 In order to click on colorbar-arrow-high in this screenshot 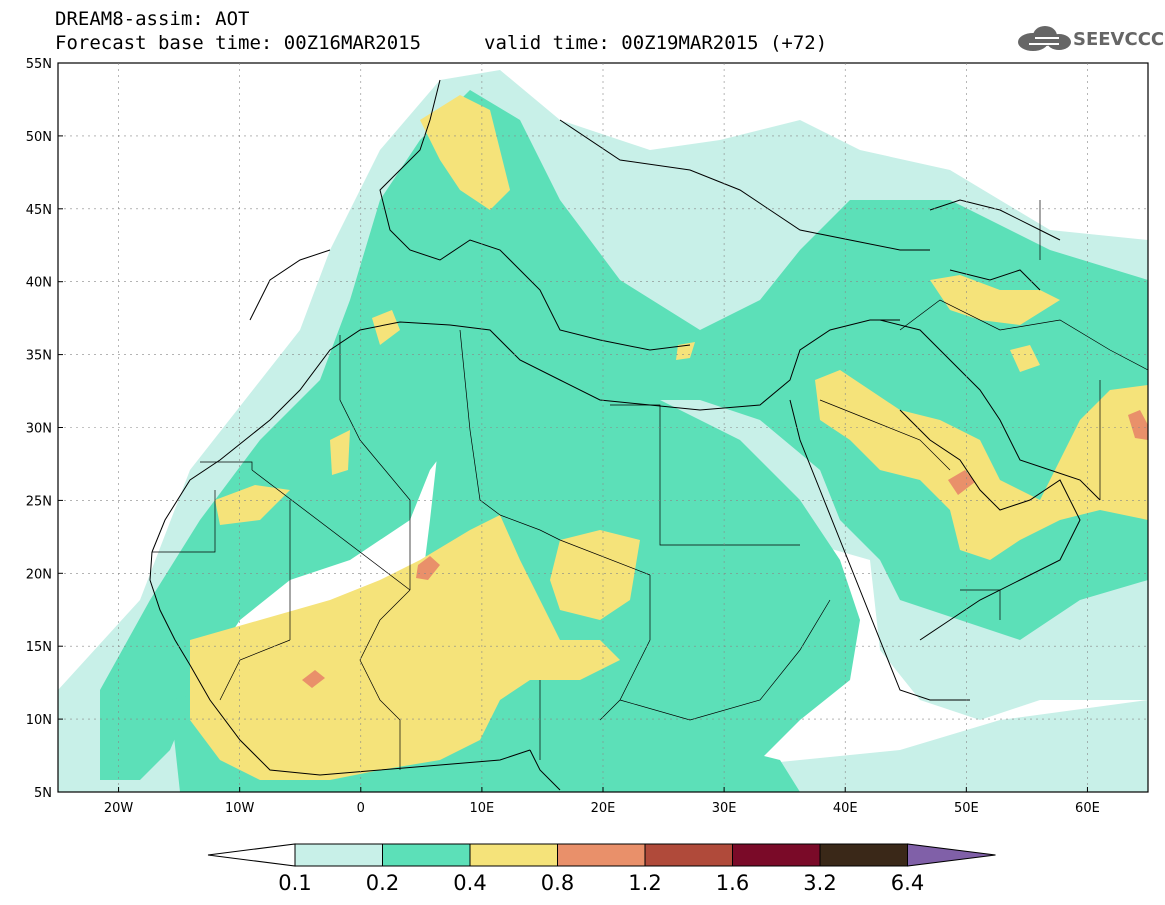, I will do `click(951, 855)`.